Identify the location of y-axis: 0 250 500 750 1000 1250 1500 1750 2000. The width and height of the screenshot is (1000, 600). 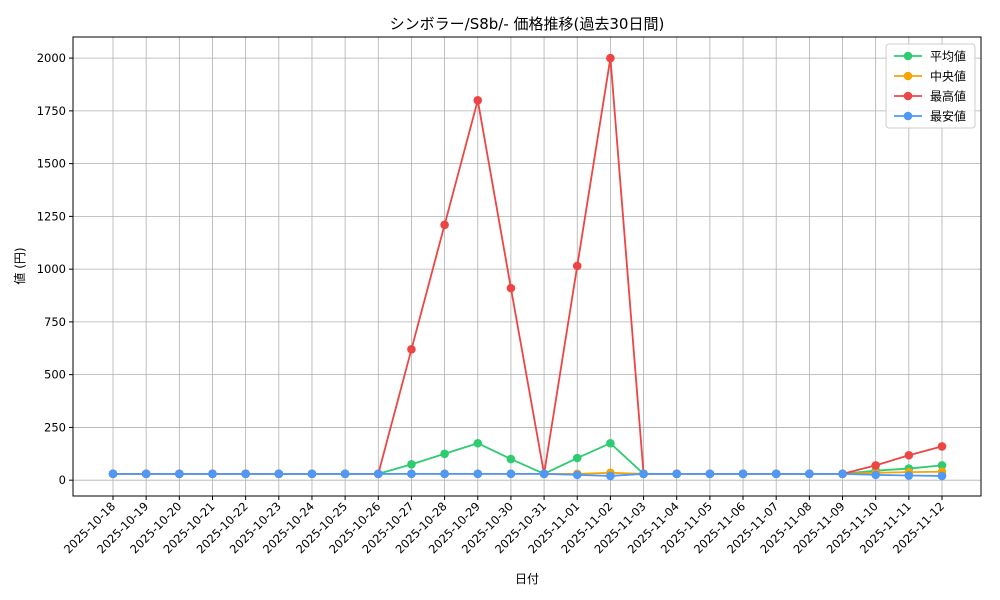
(55, 269).